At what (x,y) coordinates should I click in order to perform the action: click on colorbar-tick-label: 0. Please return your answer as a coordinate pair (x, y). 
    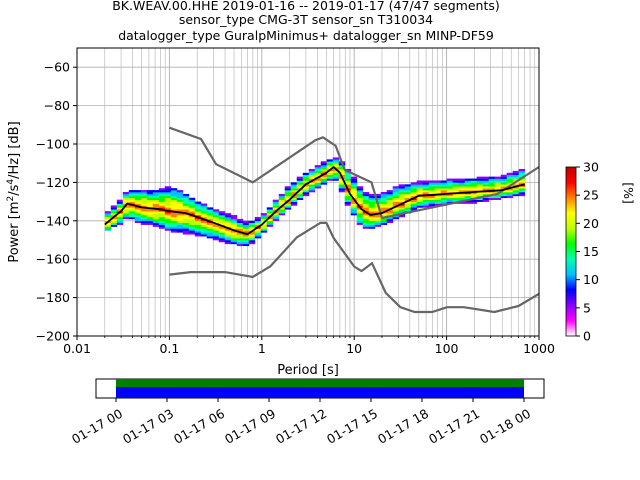
    Looking at the image, I should click on (587, 336).